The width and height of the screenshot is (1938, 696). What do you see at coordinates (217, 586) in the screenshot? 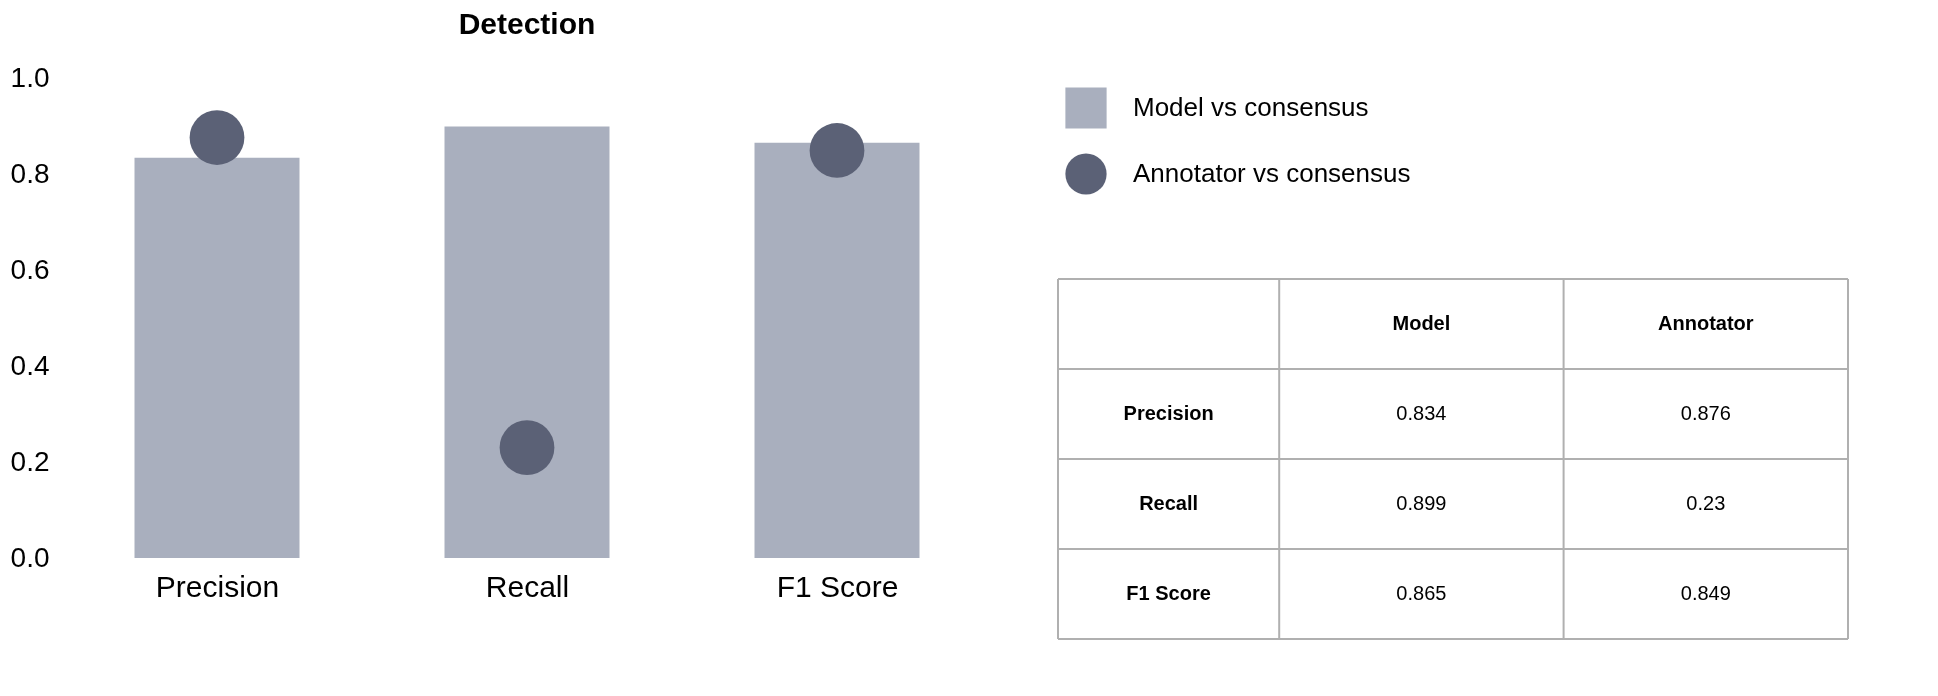
I see `x-tick-label: Precision` at bounding box center [217, 586].